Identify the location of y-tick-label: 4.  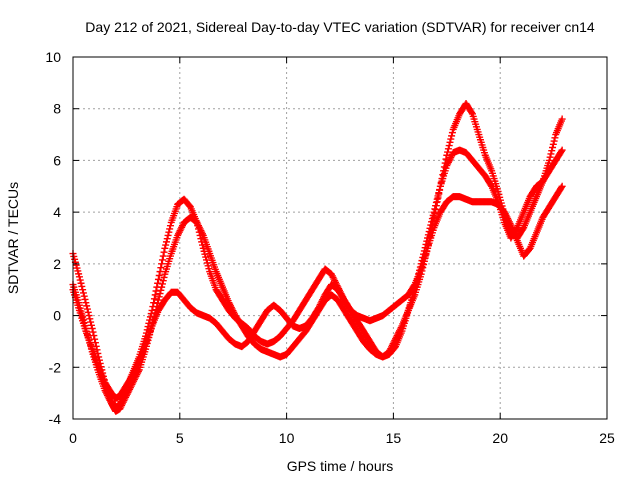
(57, 212).